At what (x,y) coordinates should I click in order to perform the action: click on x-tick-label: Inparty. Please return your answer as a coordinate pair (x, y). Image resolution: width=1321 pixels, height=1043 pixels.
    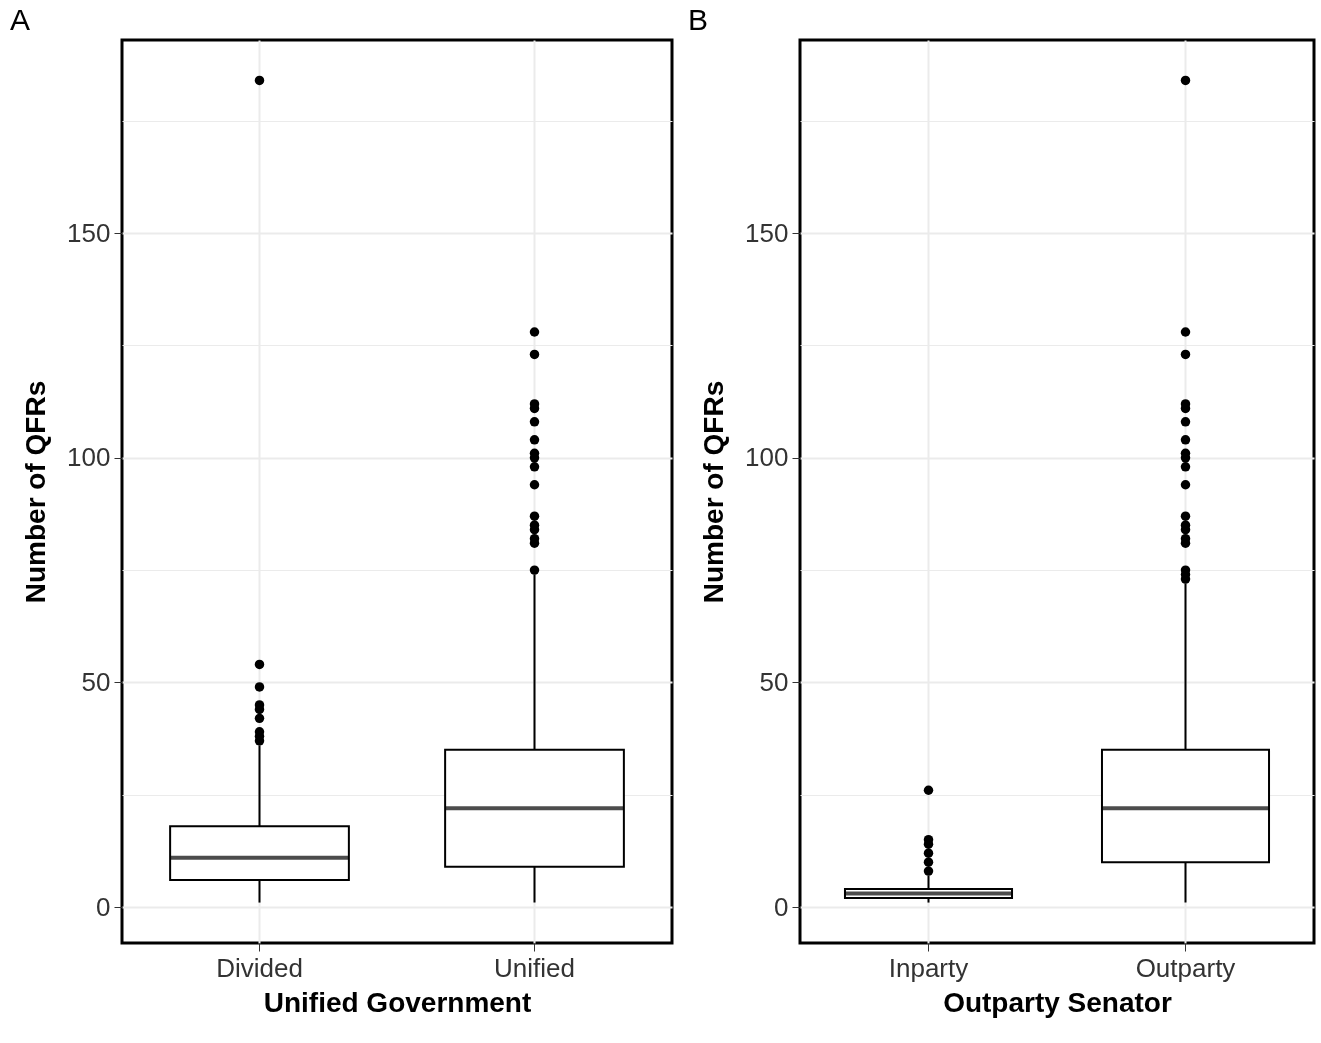
    Looking at the image, I should click on (928, 967).